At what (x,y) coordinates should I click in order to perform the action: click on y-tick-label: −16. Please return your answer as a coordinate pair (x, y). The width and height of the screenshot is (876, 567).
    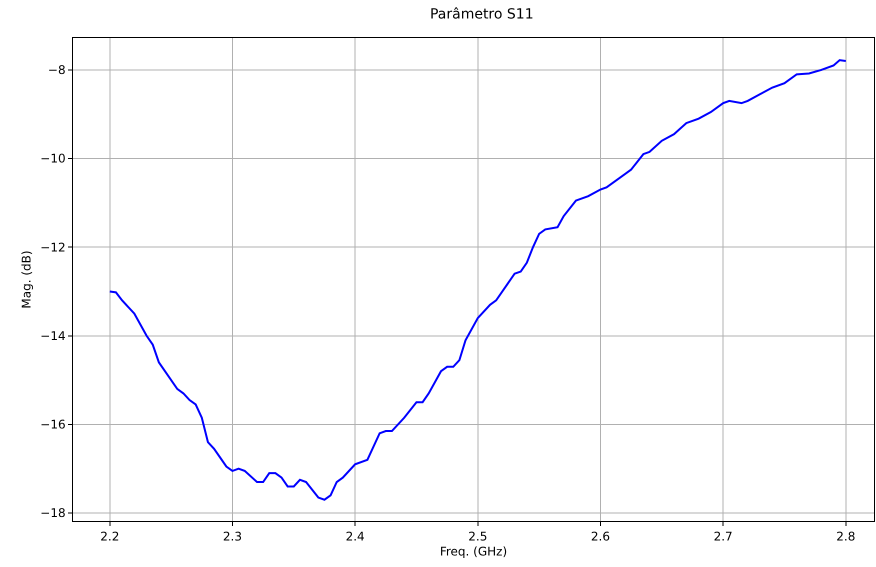
    Looking at the image, I should click on (53, 425).